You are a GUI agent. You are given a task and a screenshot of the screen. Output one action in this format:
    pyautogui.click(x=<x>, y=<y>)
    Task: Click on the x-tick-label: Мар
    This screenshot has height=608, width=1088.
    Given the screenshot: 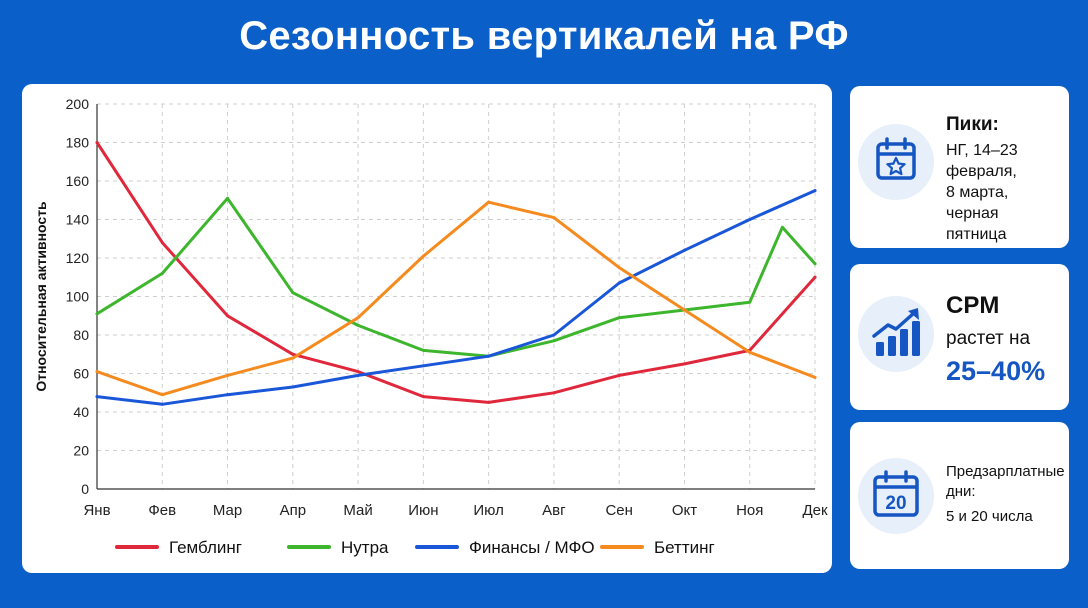 What is the action you would take?
    pyautogui.click(x=227, y=510)
    